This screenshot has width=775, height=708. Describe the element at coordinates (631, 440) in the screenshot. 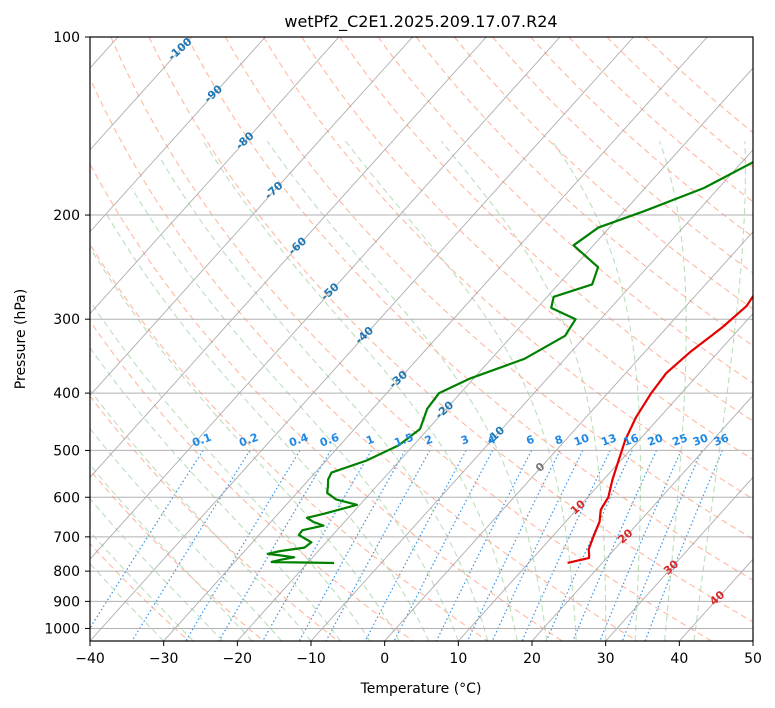

I see `mixing-ratio-label: 16` at that location.